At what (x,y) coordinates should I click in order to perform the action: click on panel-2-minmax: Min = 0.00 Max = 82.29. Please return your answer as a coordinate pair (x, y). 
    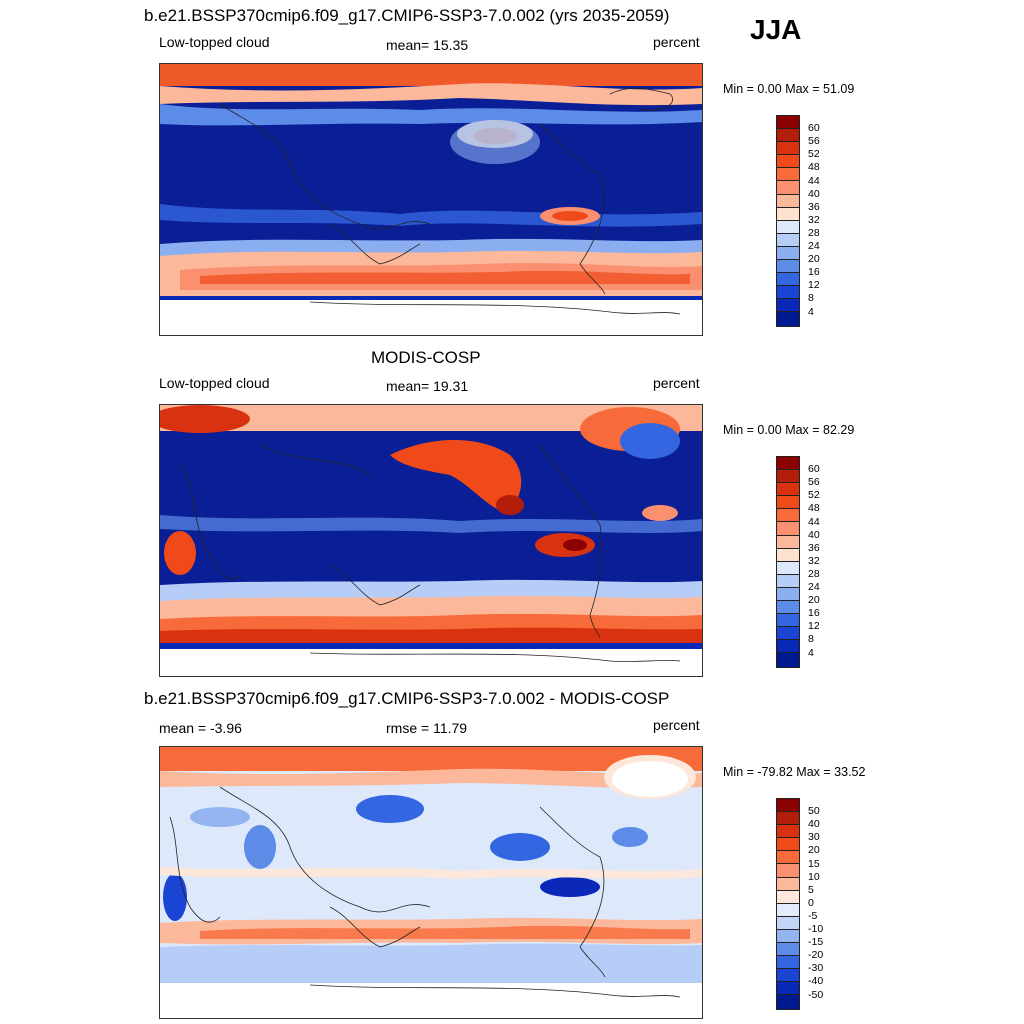
    Looking at the image, I should click on (789, 430).